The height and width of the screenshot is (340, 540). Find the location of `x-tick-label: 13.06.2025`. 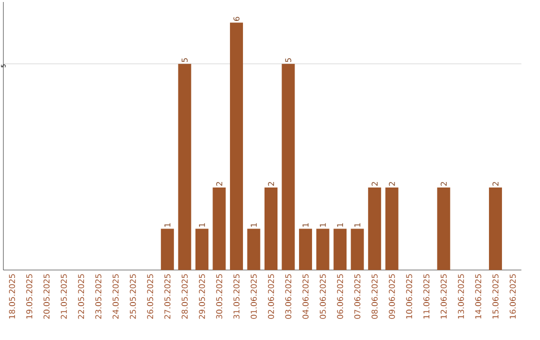

x-tick-label: 13.06.2025 is located at coordinates (461, 296).